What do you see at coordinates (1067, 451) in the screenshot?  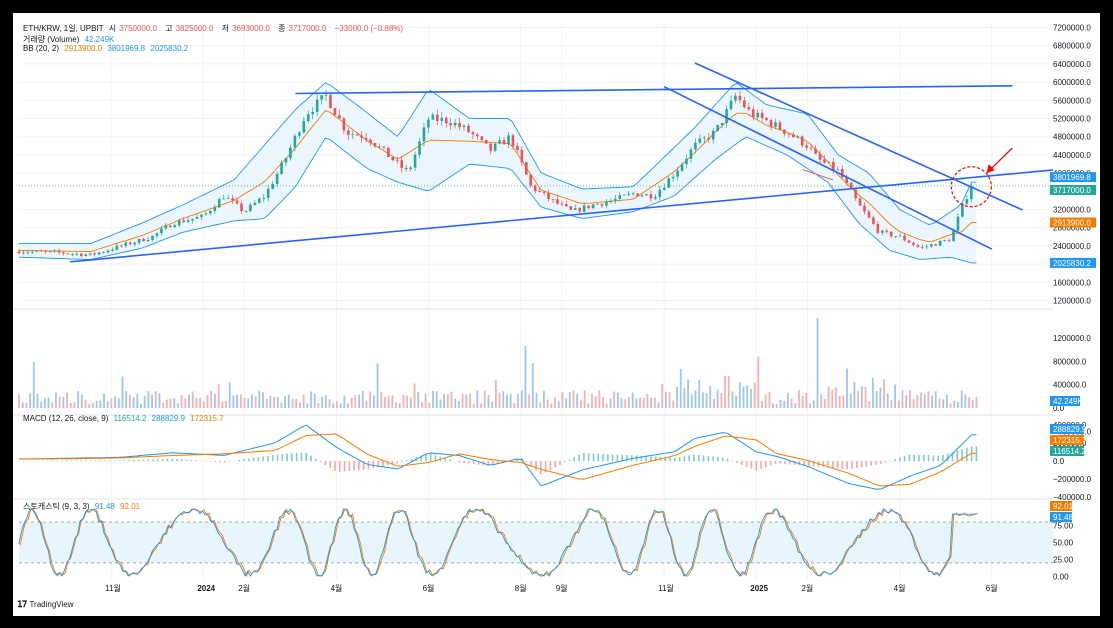 I see `macd-axis-badge` at bounding box center [1067, 451].